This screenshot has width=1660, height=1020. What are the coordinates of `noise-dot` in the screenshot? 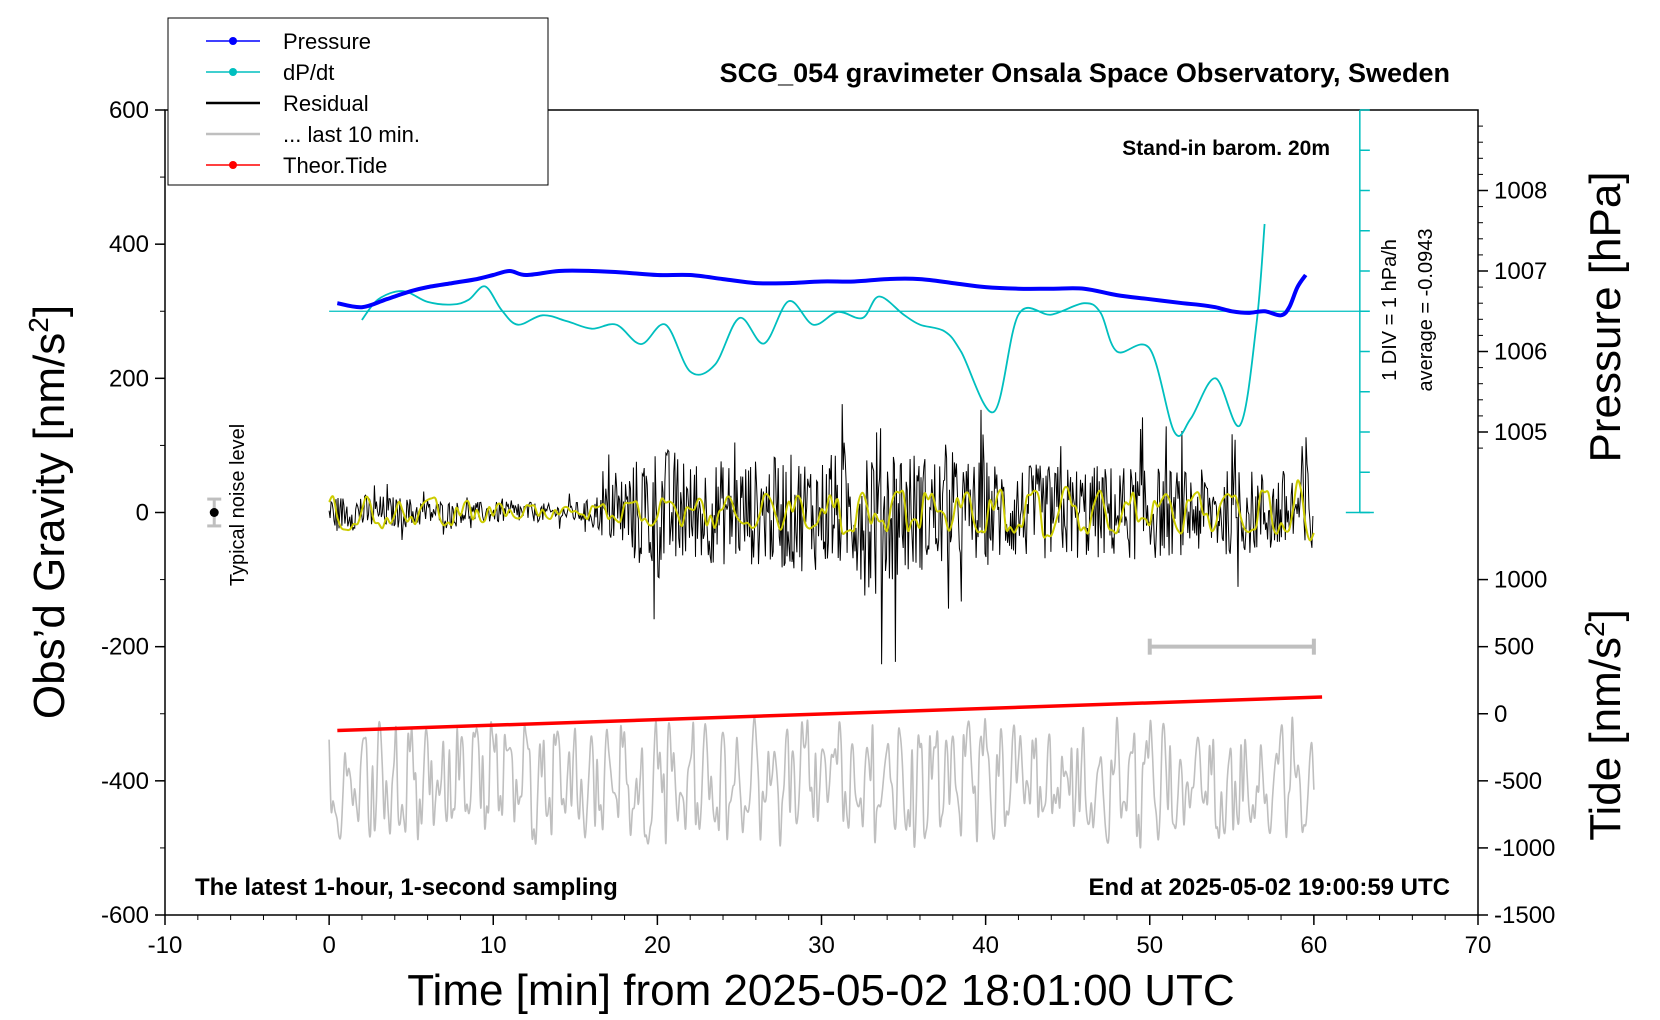 It's located at (214, 512).